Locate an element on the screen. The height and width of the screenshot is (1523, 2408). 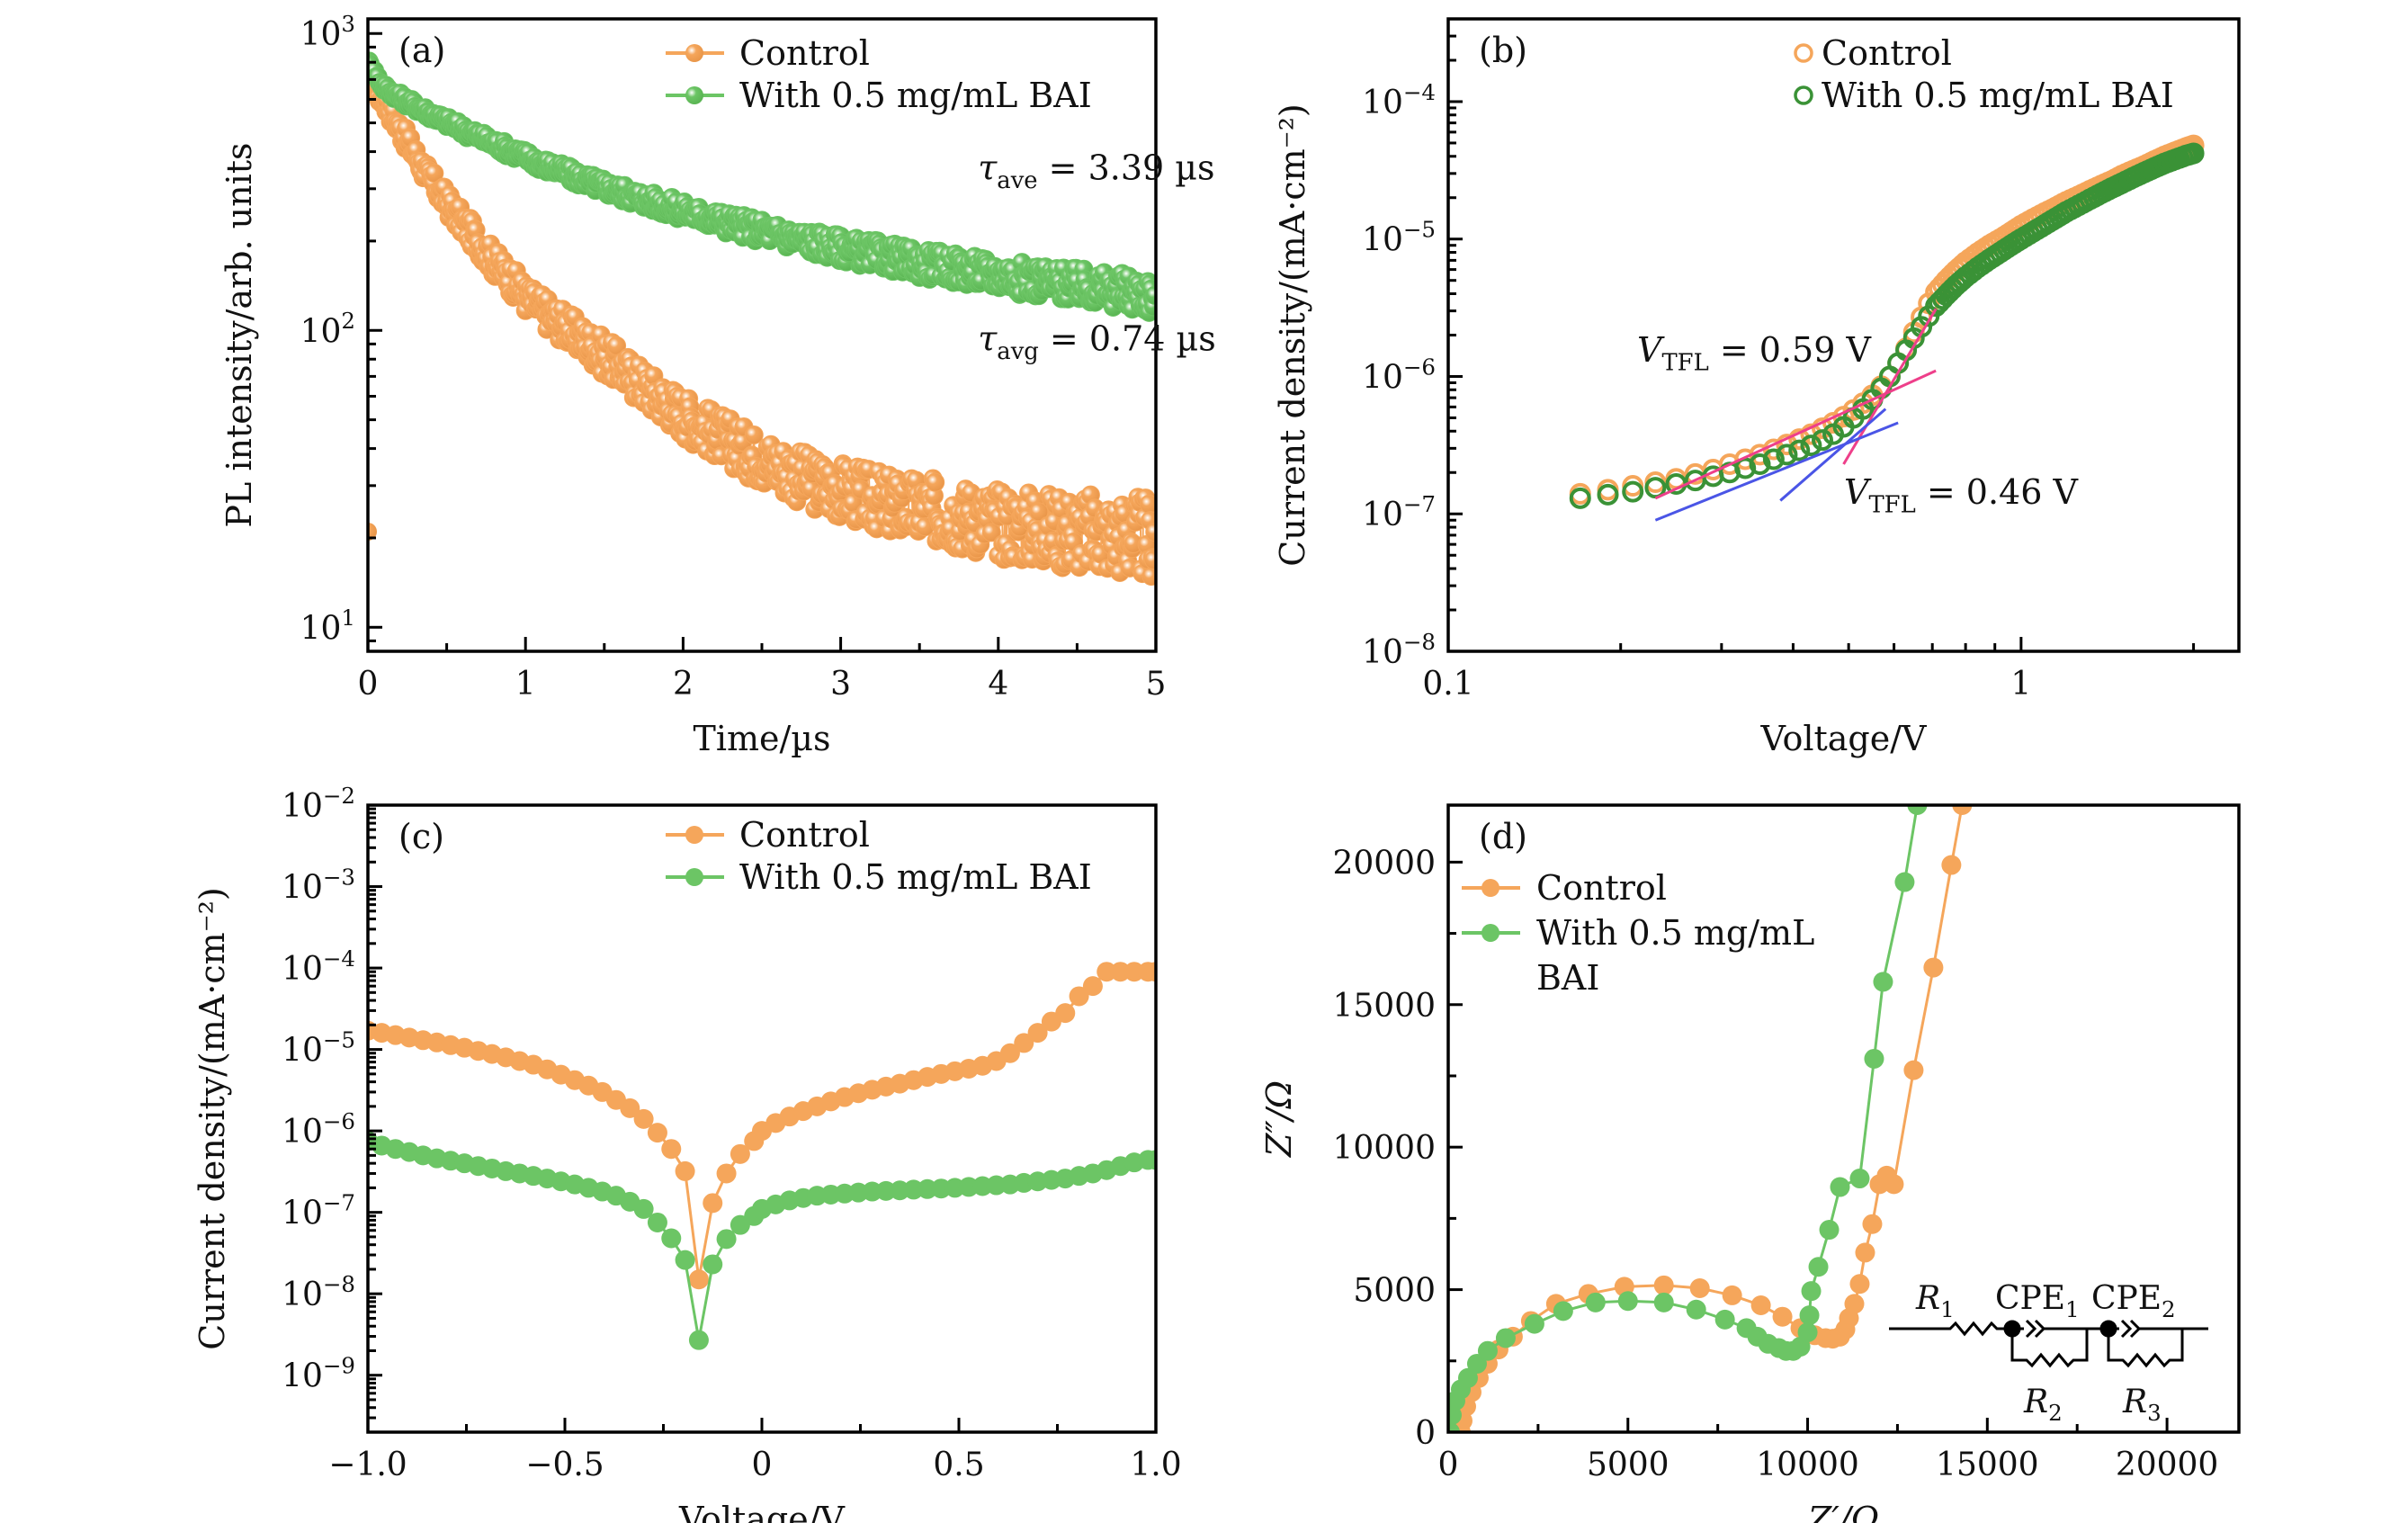
y-tick-label: 10² is located at coordinates (327, 329).